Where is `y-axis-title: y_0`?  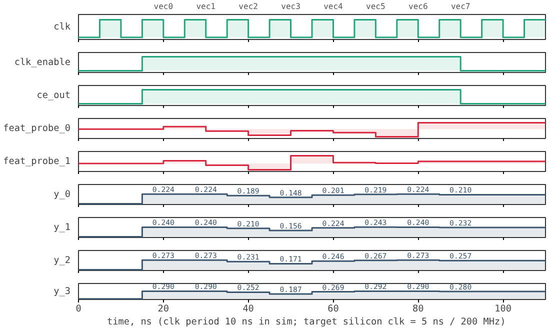 y-axis-title: y_0 is located at coordinates (62, 194).